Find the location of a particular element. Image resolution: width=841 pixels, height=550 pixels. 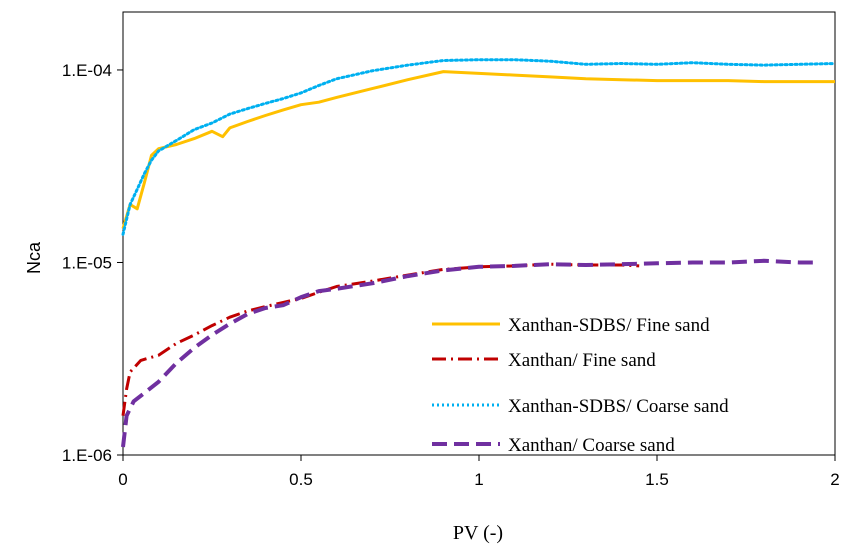

legend-label-1: Xanthan-SDBS/ Fine sand is located at coordinates (609, 325).